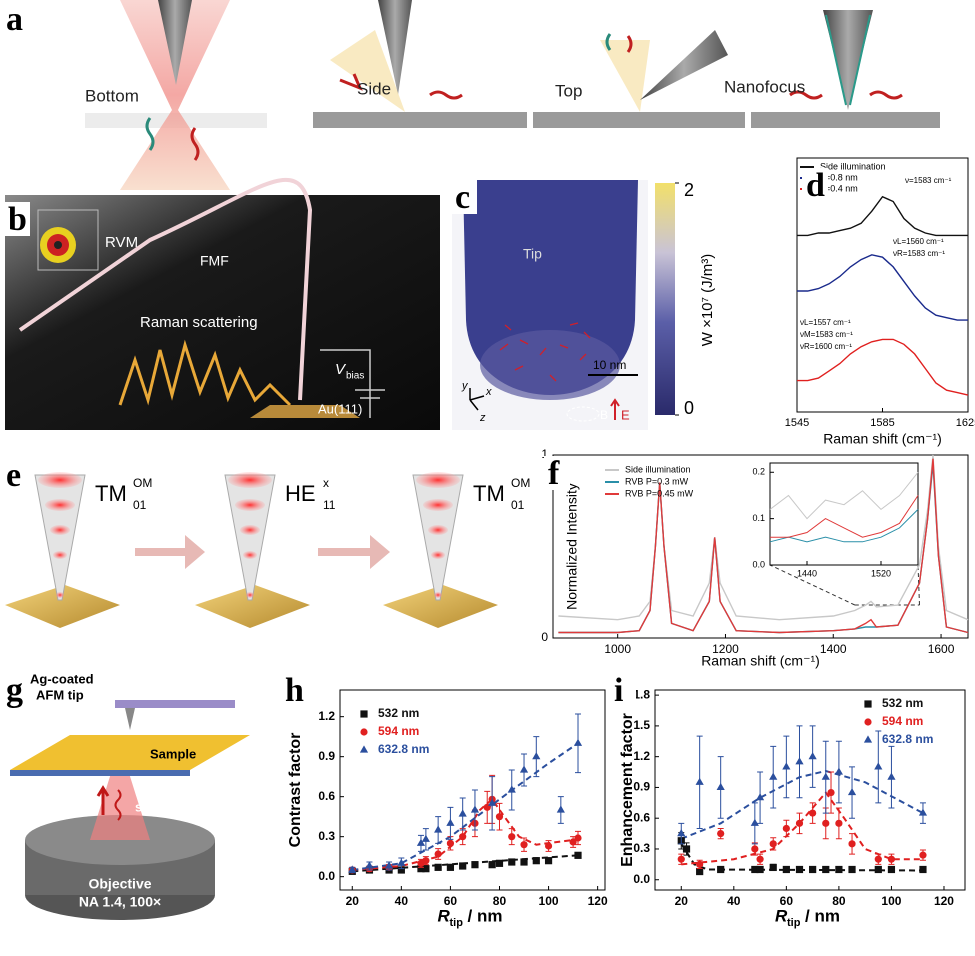 The width and height of the screenshot is (975, 956). What do you see at coordinates (563, 305) in the screenshot?
I see `panel-c-art` at bounding box center [563, 305].